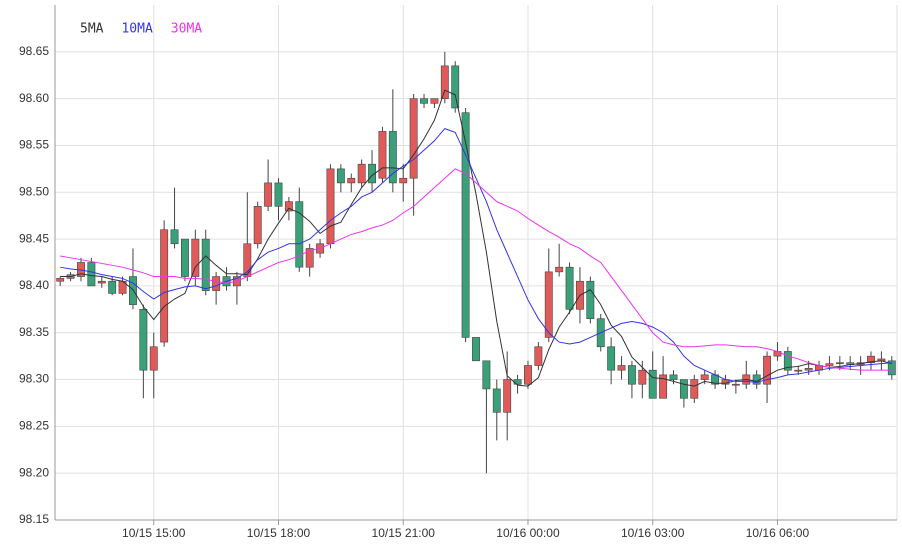 This screenshot has width=902, height=548. Describe the element at coordinates (34, 472) in the screenshot. I see `y-tick-label: 98.20` at that location.